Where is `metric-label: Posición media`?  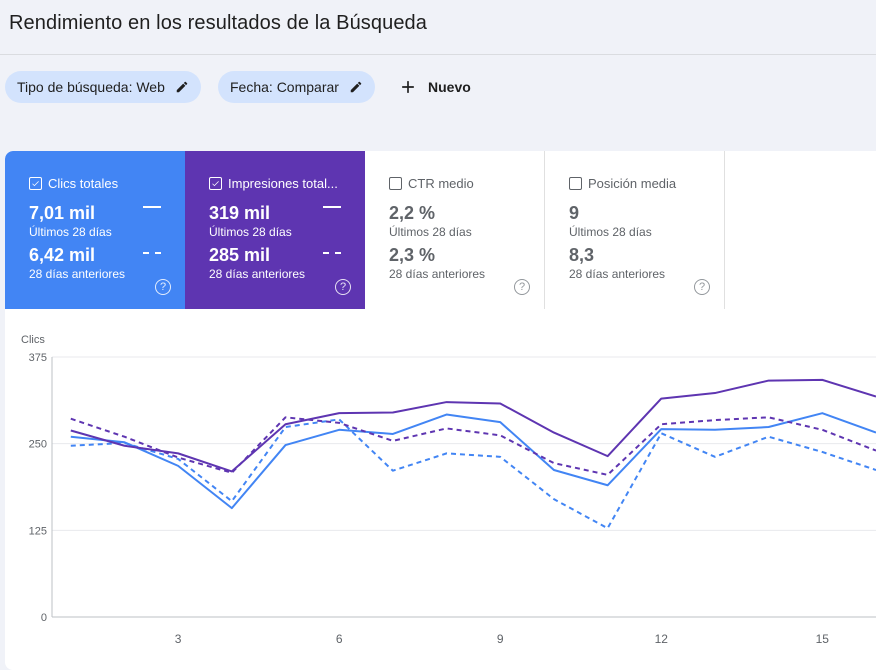
metric-label: Posición media is located at coordinates (632, 183).